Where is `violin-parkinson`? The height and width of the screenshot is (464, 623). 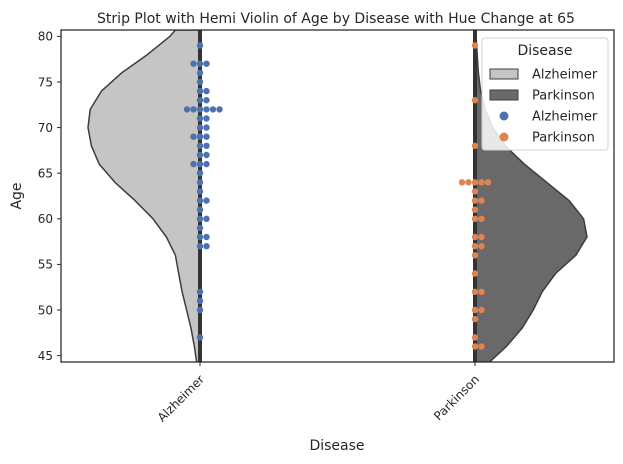
violin-parkinson is located at coordinates (531, 196).